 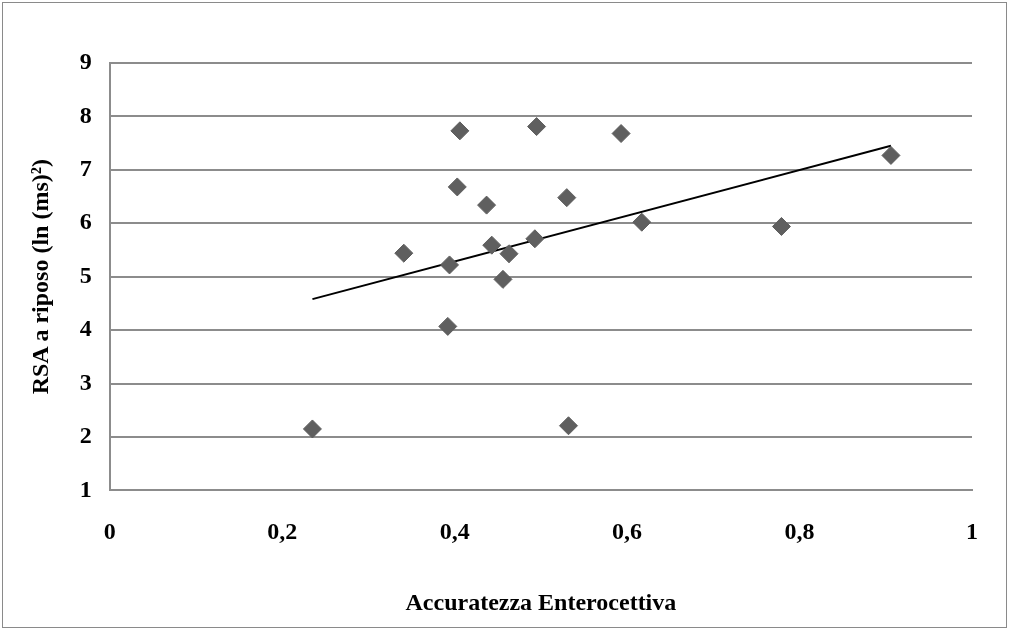 What do you see at coordinates (627, 531) in the screenshot?
I see `x-tick-label: 0,6` at bounding box center [627, 531].